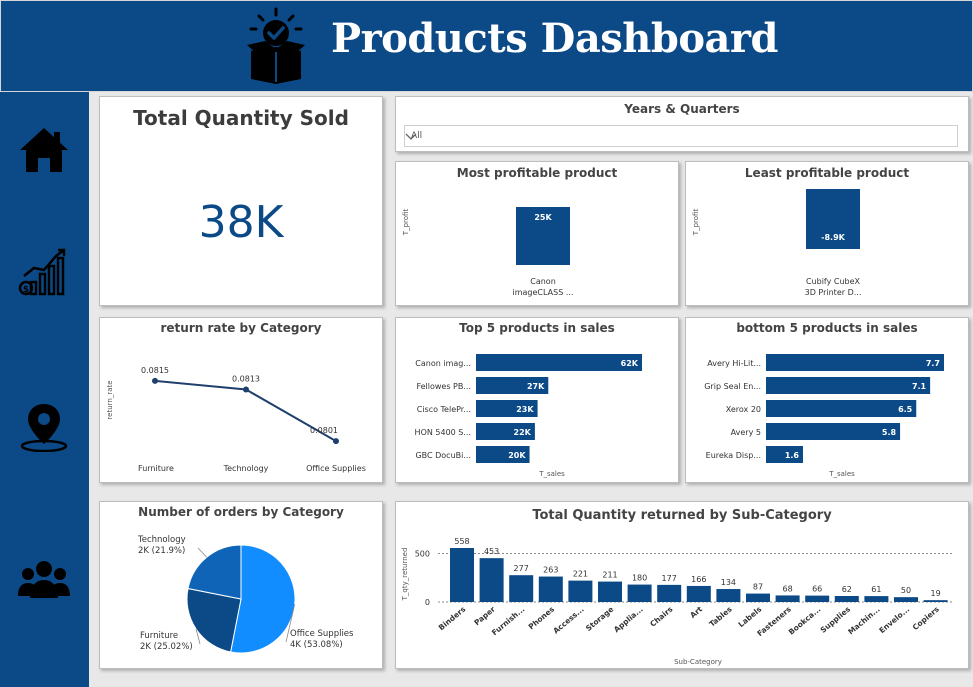 This screenshot has height=687, width=973. I want to click on data-label: 6.5, so click(905, 409).